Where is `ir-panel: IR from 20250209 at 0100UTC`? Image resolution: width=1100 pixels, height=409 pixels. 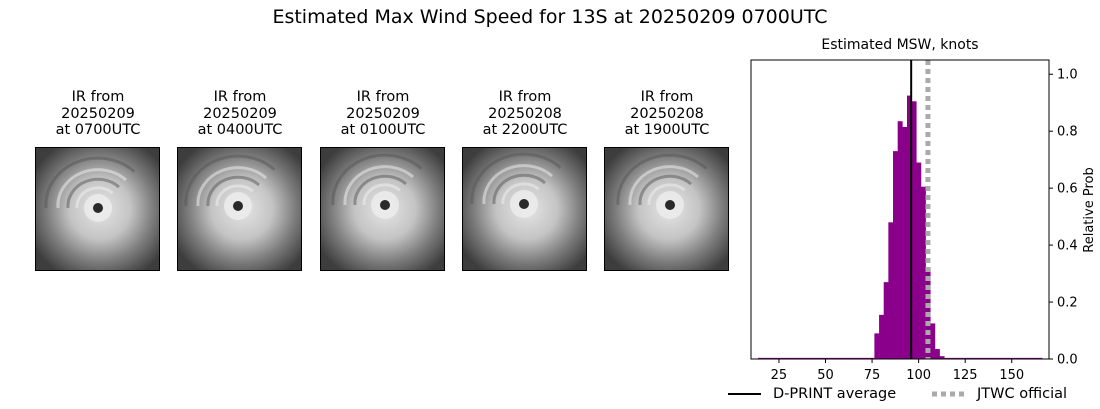 ir-panel: IR from 20250209 at 0100UTC is located at coordinates (383, 180).